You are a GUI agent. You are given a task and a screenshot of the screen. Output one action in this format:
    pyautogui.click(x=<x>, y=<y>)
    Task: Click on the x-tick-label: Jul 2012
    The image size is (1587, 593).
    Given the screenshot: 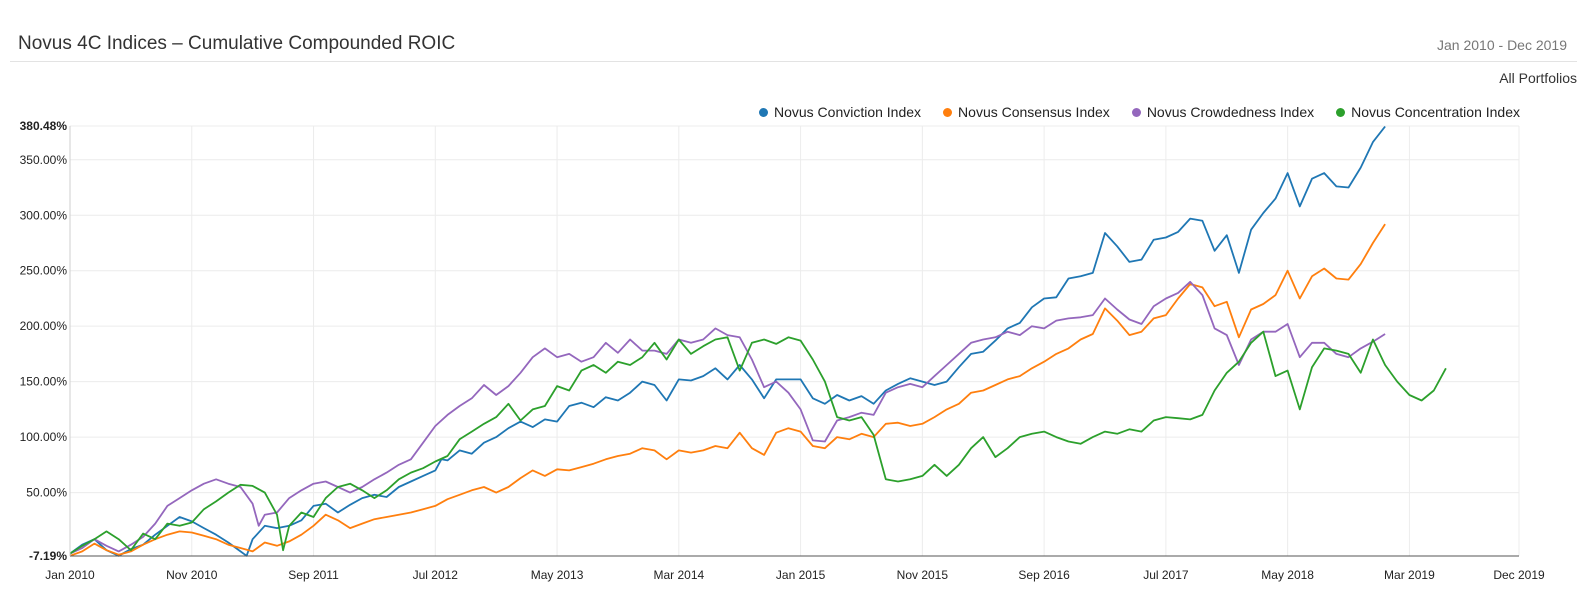 What is the action you would take?
    pyautogui.click(x=436, y=575)
    